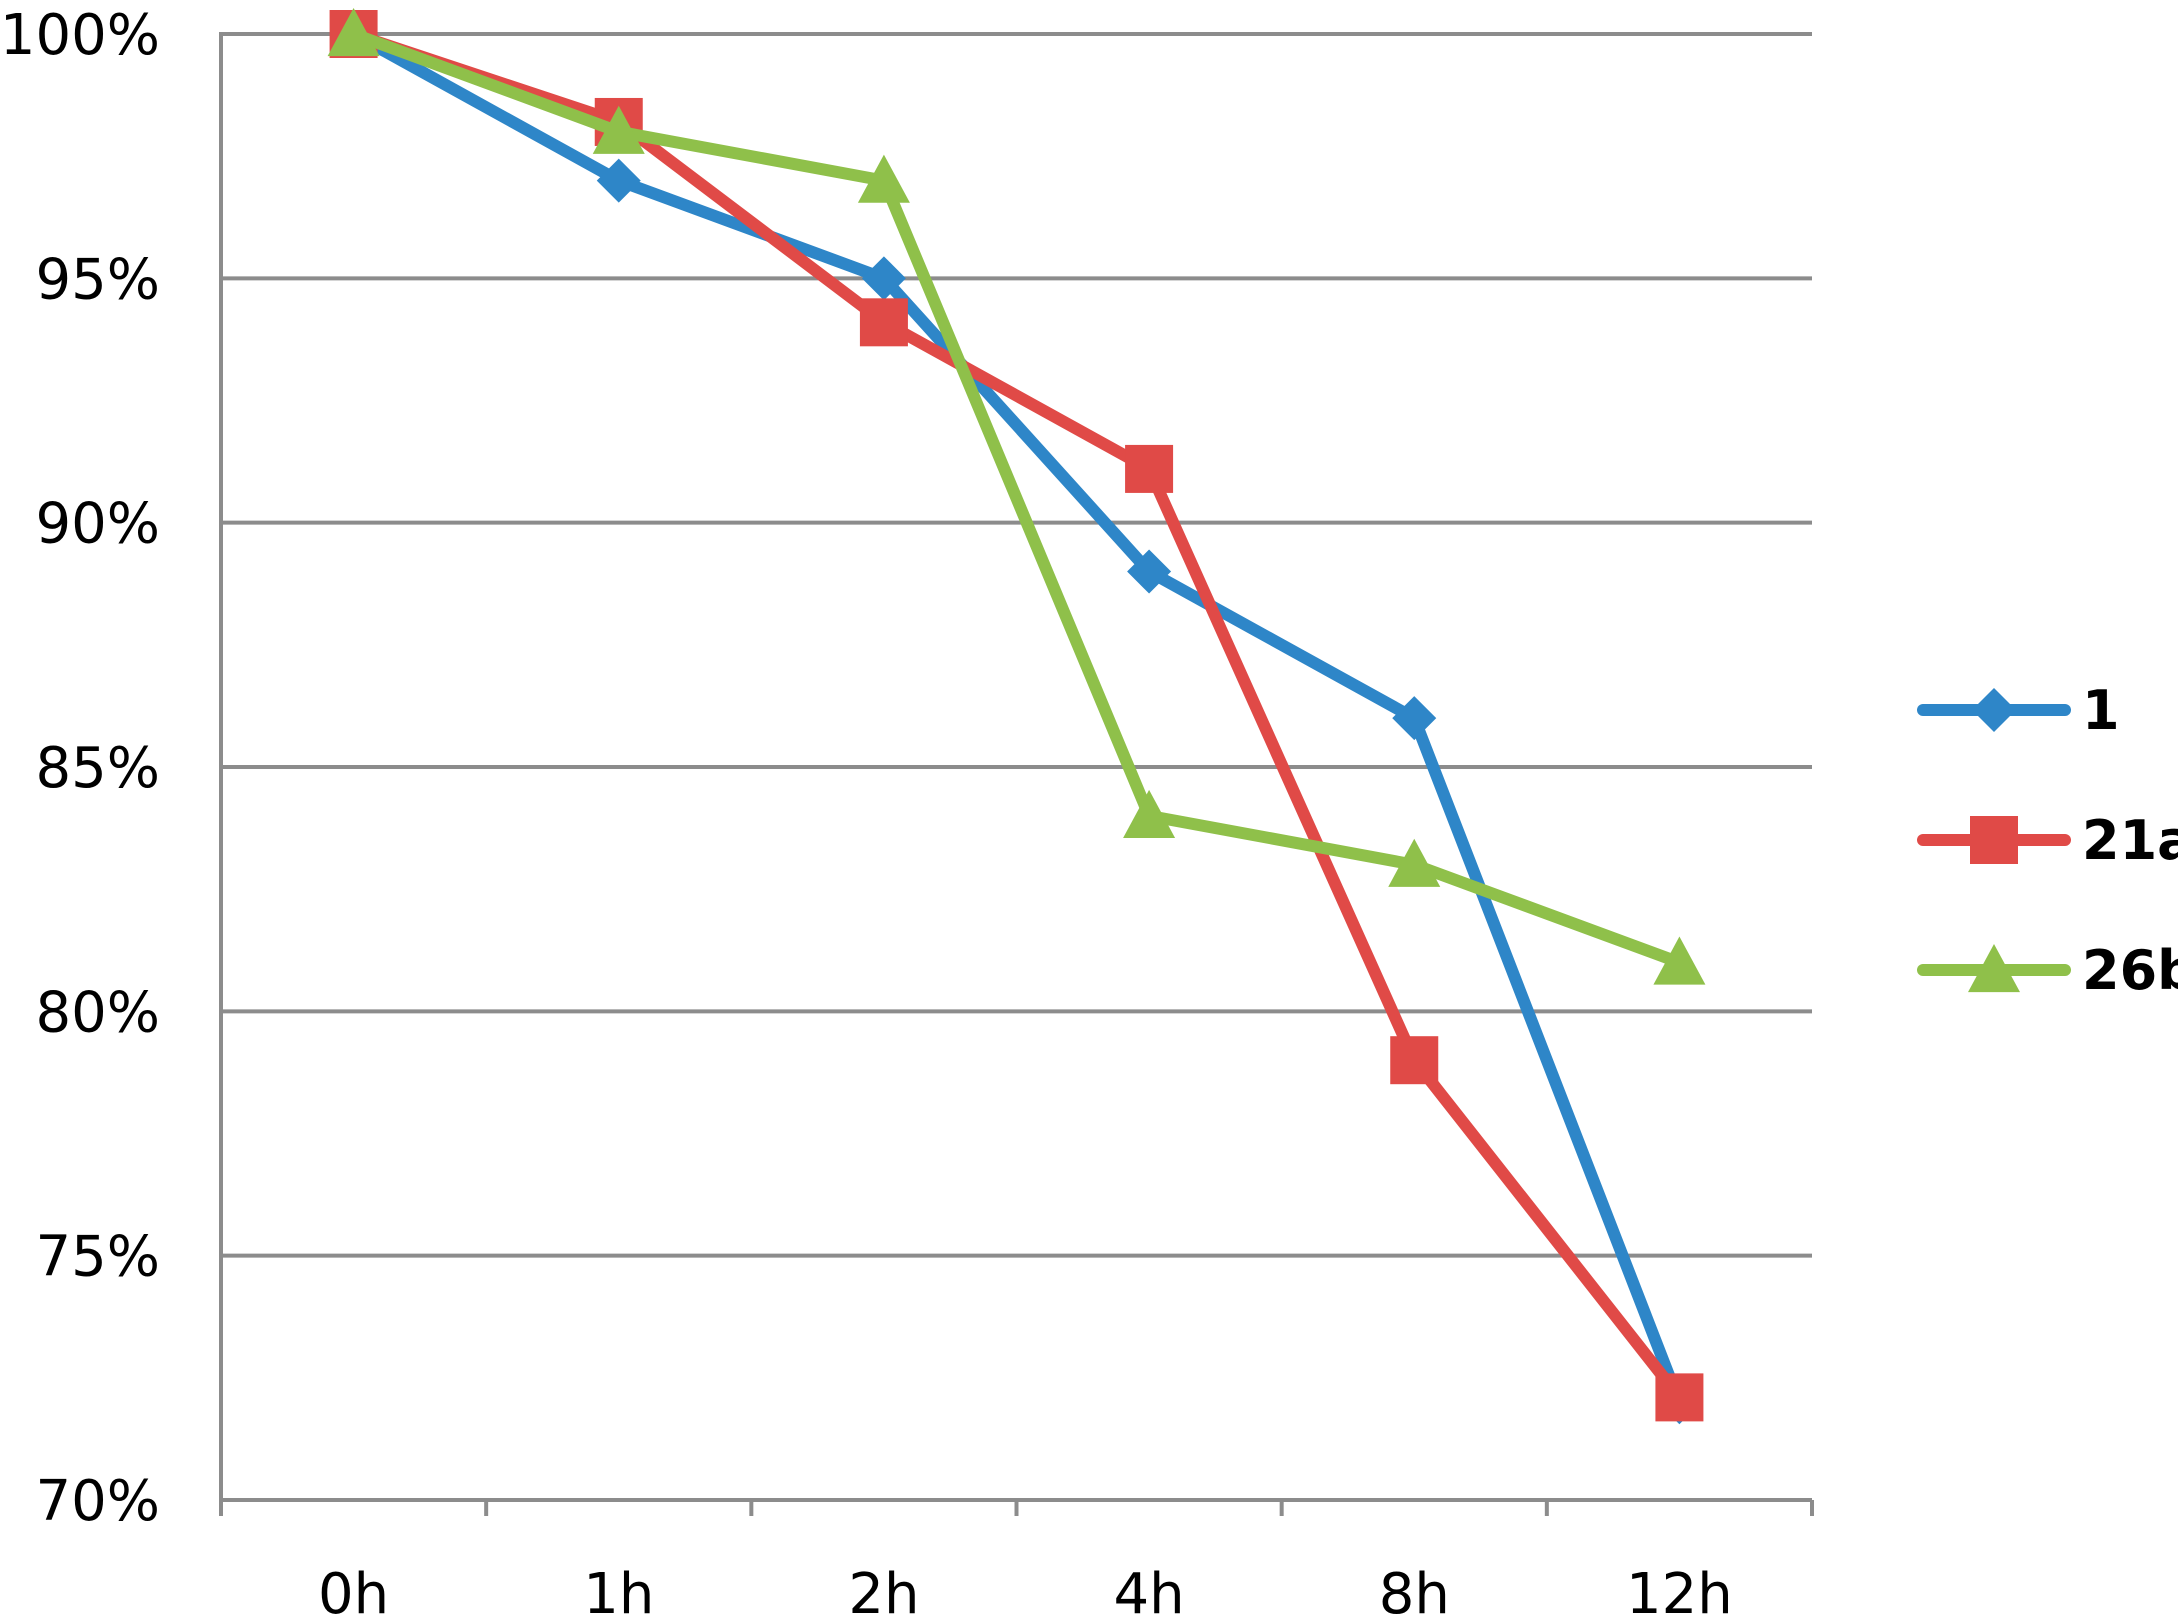  What do you see at coordinates (80, 35) in the screenshot?
I see `y-tick-label: 100%` at bounding box center [80, 35].